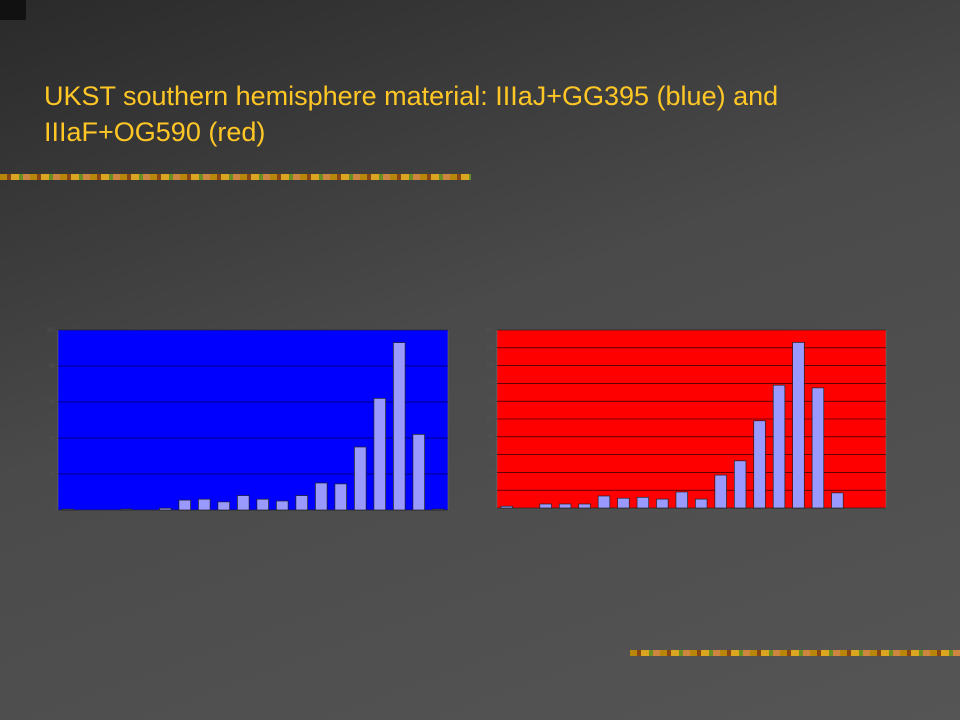  Describe the element at coordinates (490, 348) in the screenshot. I see `y-tick-label: 180` at that location.